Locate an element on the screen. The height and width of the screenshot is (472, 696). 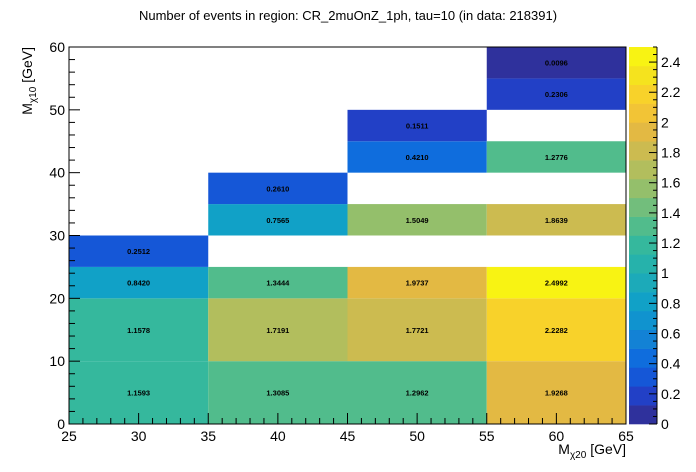
cell-value-label: 0.4210 is located at coordinates (417, 157).